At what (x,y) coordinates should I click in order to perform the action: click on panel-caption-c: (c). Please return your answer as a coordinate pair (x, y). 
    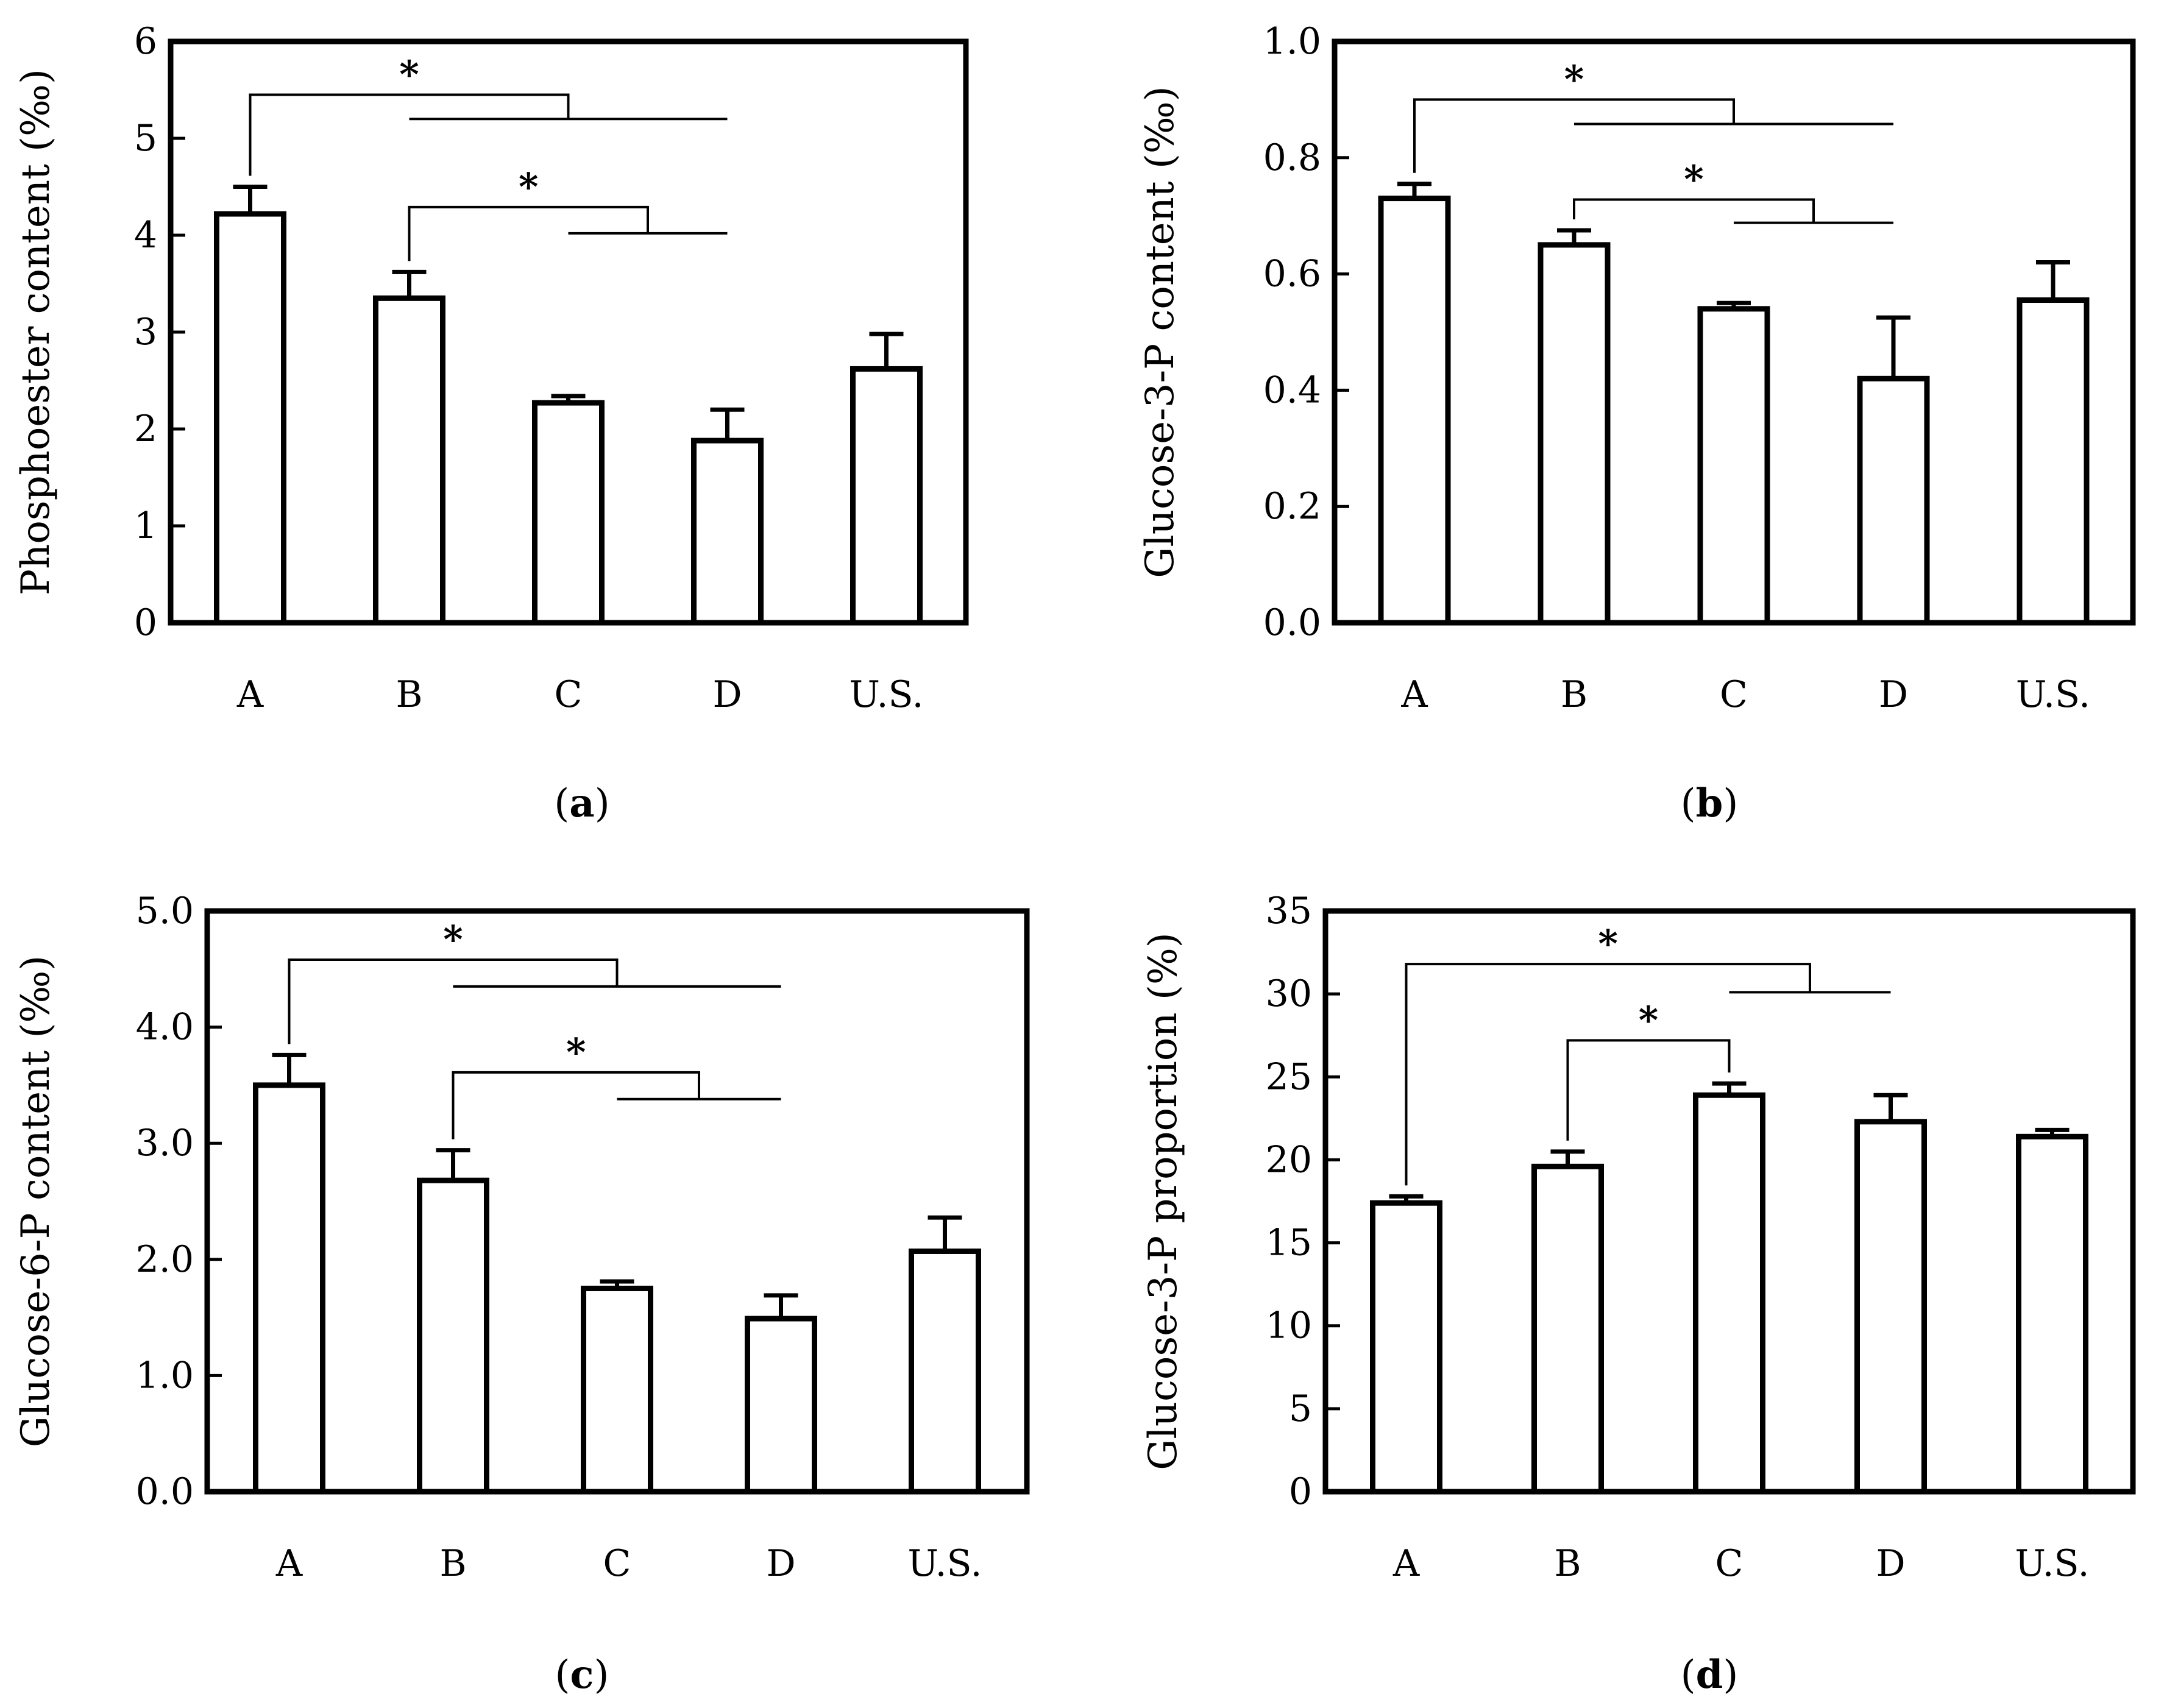
    Looking at the image, I should click on (582, 1675).